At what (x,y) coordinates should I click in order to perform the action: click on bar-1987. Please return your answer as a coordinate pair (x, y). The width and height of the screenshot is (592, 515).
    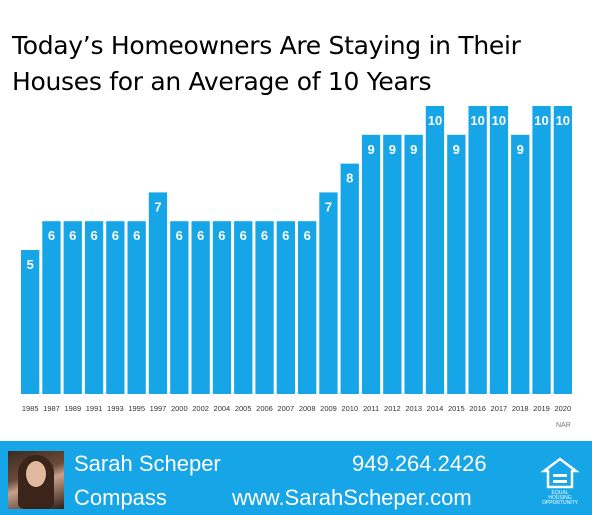
    Looking at the image, I should click on (51, 307).